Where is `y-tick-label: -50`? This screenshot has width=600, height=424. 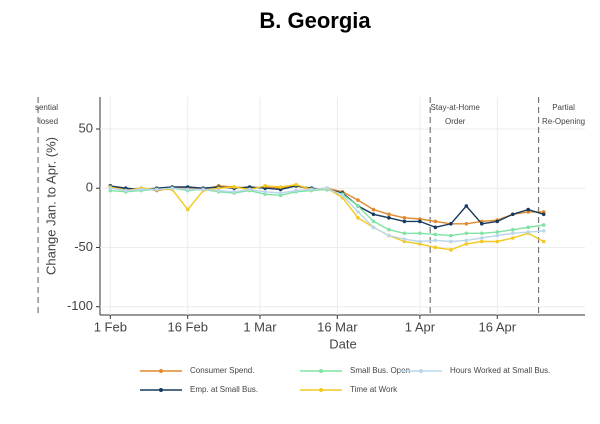 y-tick-label: -50 is located at coordinates (83, 246).